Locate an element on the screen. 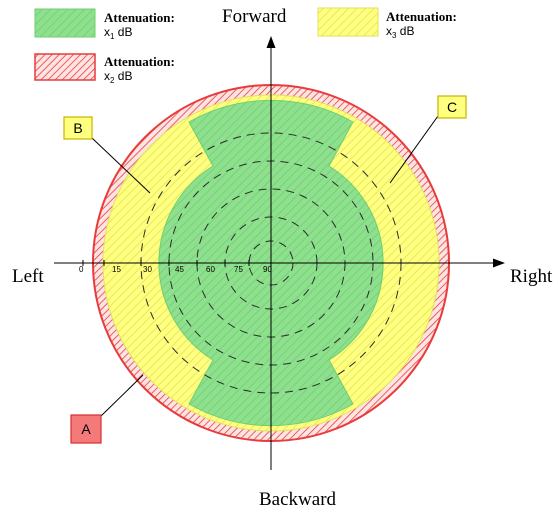 Image resolution: width=558 pixels, height=512 pixels. callout-b-box is located at coordinates (78, 128).